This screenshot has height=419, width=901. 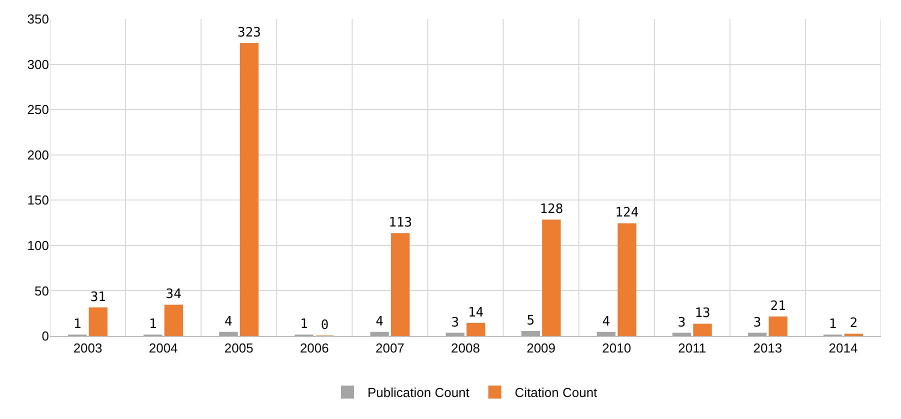 I want to click on y-tick-label: 250, so click(x=38, y=110).